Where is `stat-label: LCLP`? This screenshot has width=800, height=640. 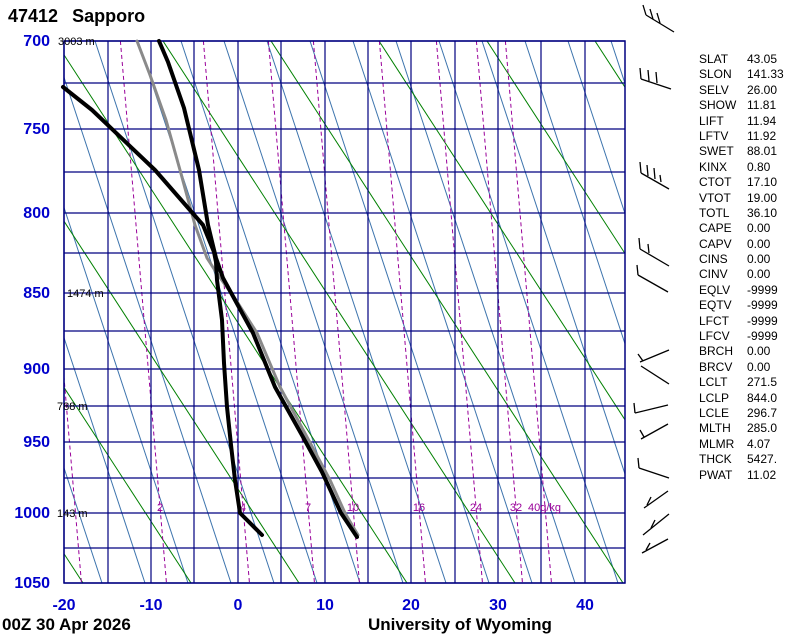 stat-label: LCLP is located at coordinates (714, 397).